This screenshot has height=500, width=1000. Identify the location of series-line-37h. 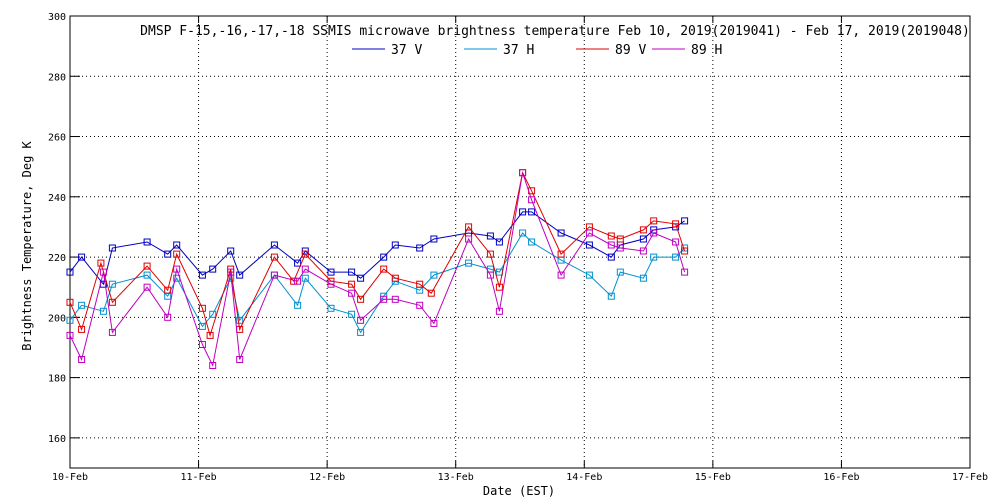
(377, 283).